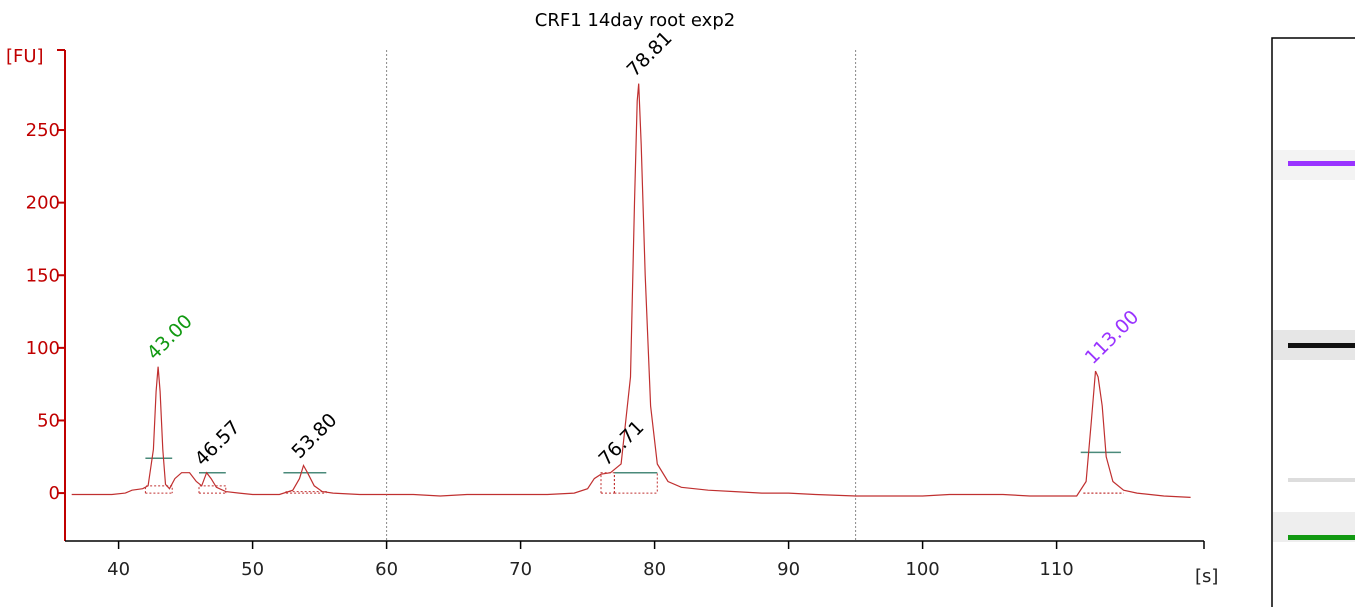 The width and height of the screenshot is (1355, 607). I want to click on x-tick-label: 110, so click(1056, 569).